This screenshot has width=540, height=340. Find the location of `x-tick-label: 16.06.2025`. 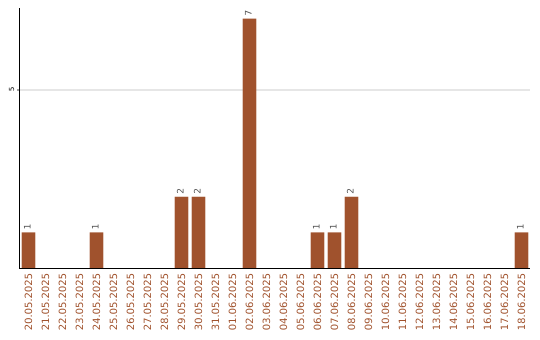

x-tick-label: 16.06.2025 is located at coordinates (488, 301).